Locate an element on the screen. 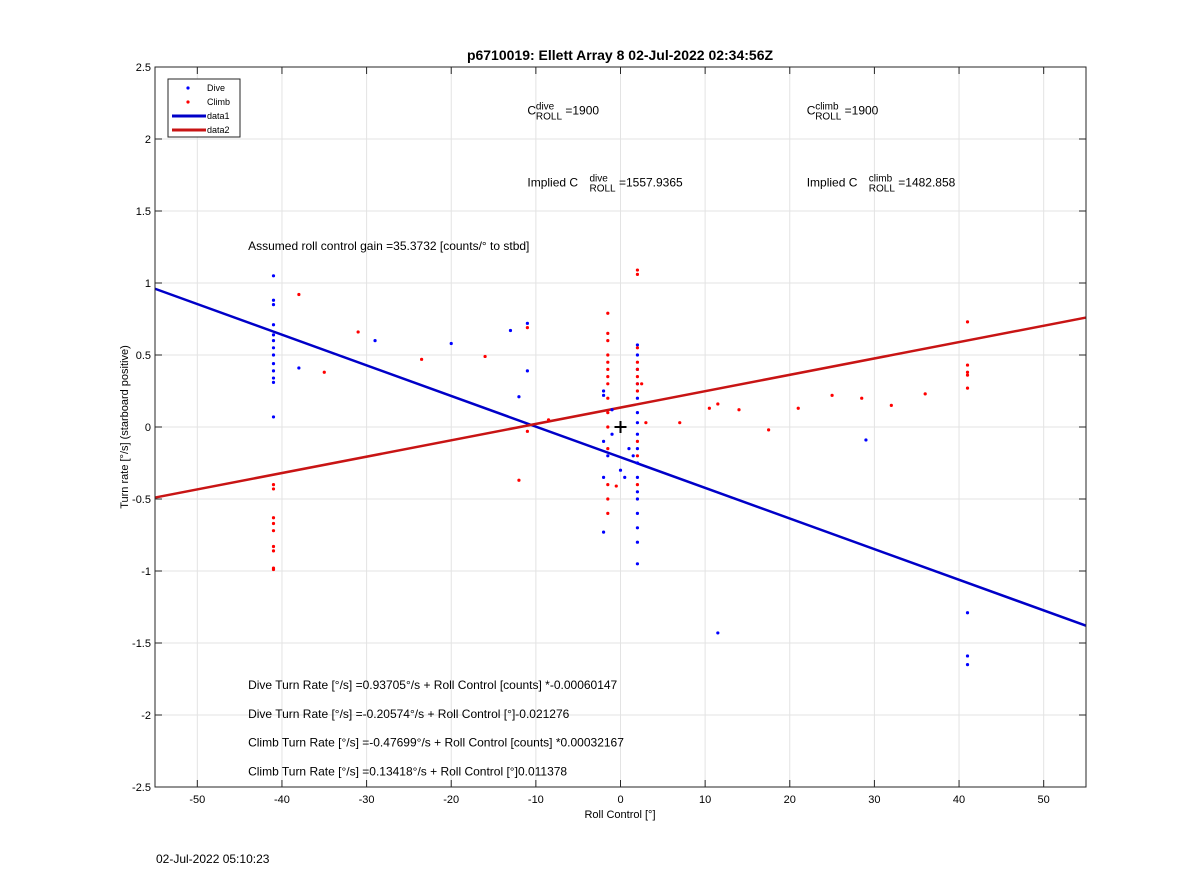  annotation-superscript: dive is located at coordinates (599, 179).